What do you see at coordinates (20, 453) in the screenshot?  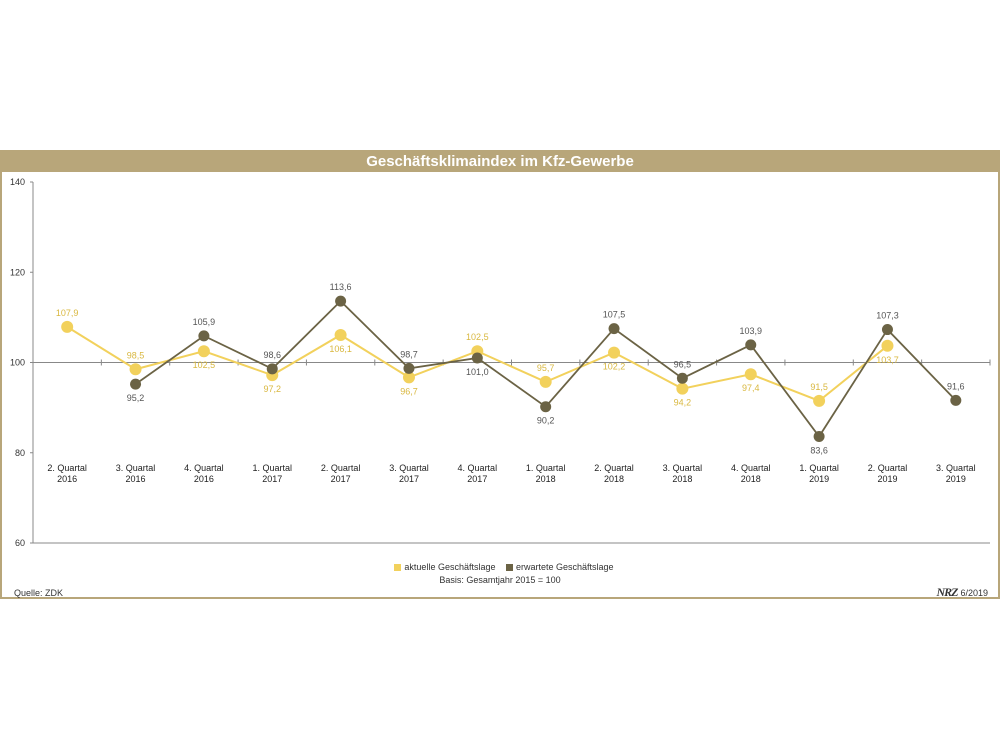 I see `y-tick-label: 80` at bounding box center [20, 453].